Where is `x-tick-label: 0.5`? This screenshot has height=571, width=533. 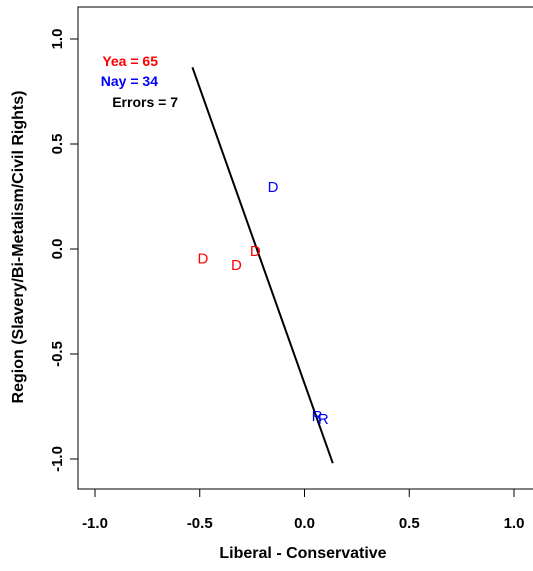 x-tick-label: 0.5 is located at coordinates (409, 523).